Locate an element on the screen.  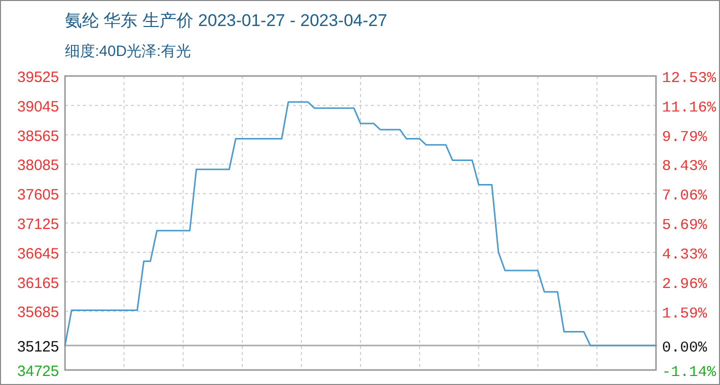
y-tick-label: 36645 is located at coordinates (38, 253).